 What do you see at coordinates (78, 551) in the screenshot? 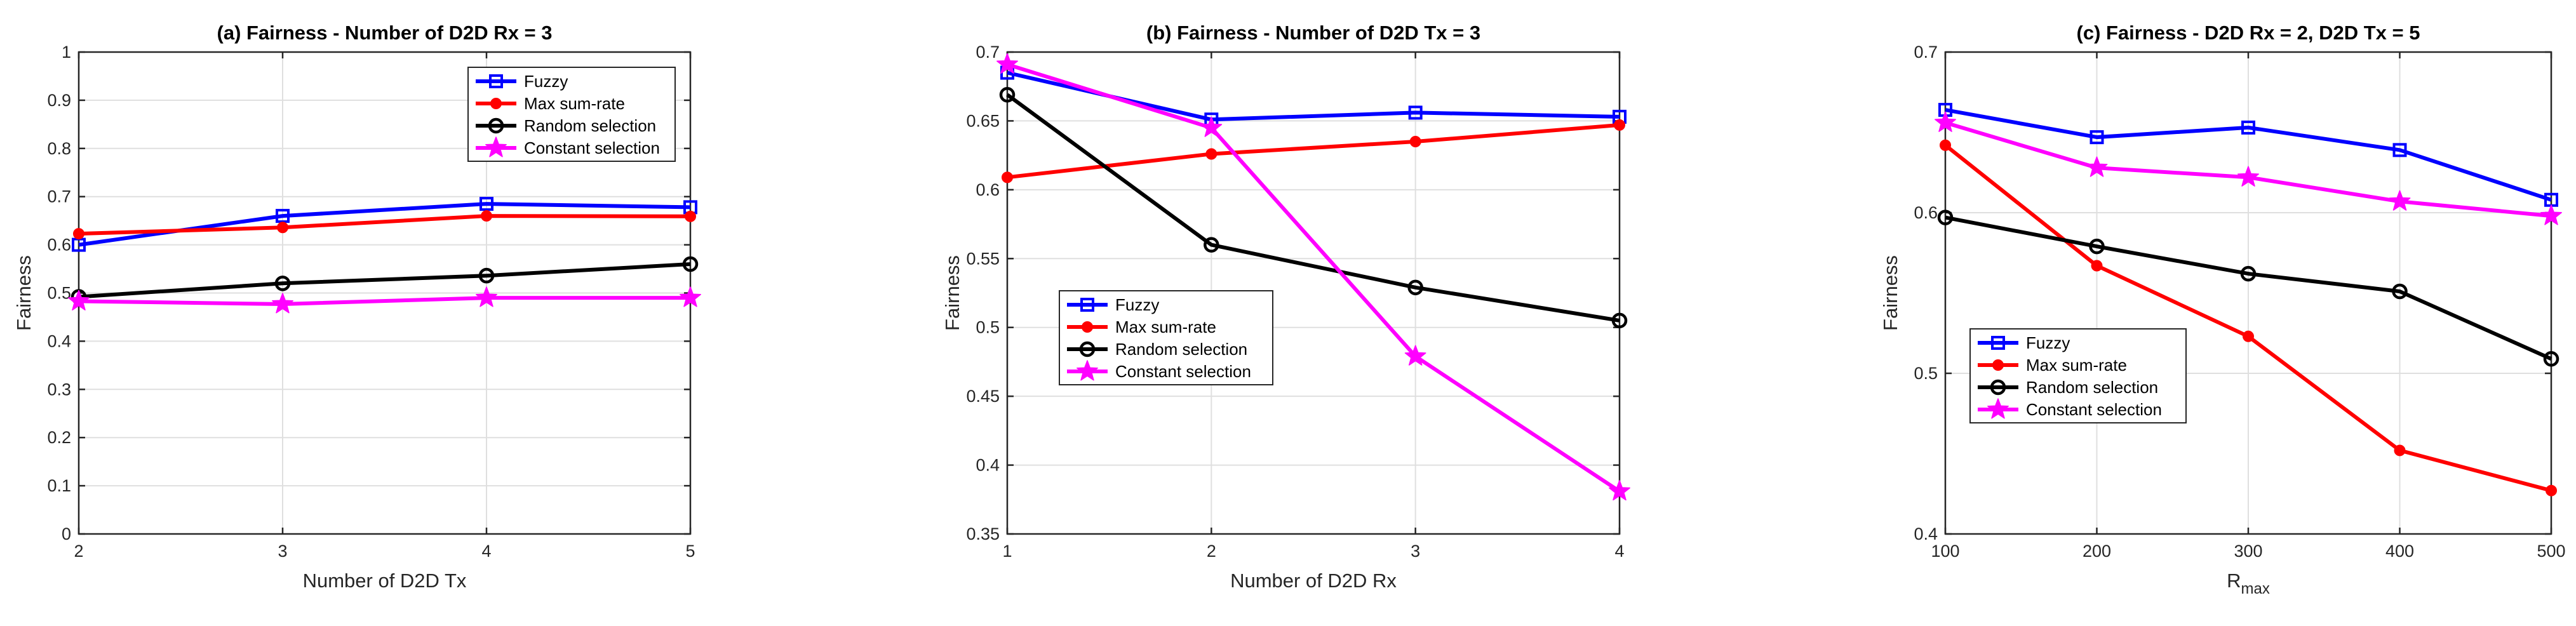
I see `x-tick-label: 2` at bounding box center [78, 551].